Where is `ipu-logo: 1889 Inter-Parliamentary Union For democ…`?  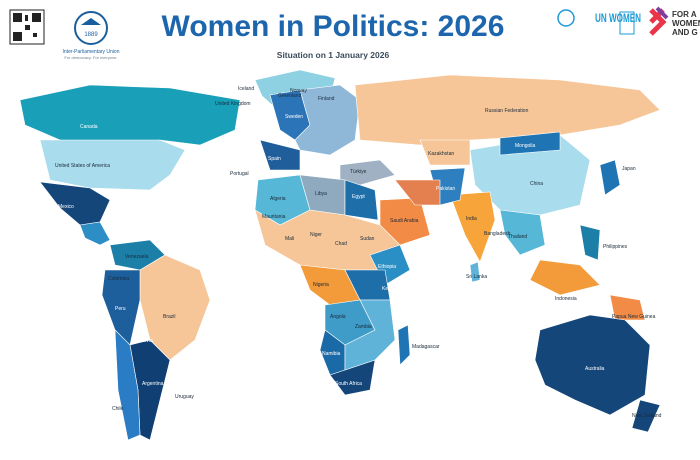 ipu-logo: 1889 Inter-Parliamentary Union For democ… is located at coordinates (91, 35).